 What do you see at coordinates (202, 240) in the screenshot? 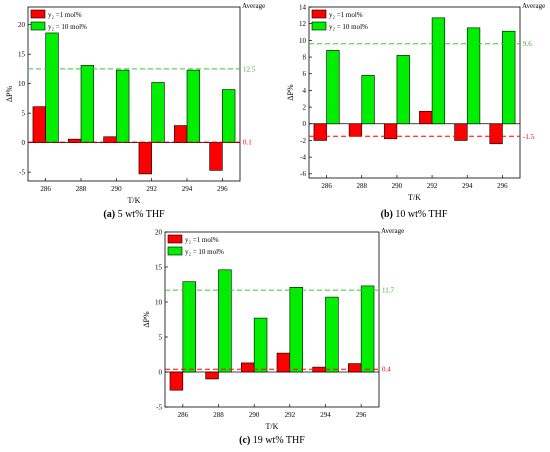
I see `panel-c-legend-label-s1: y₂ =1 mol%` at bounding box center [202, 240].